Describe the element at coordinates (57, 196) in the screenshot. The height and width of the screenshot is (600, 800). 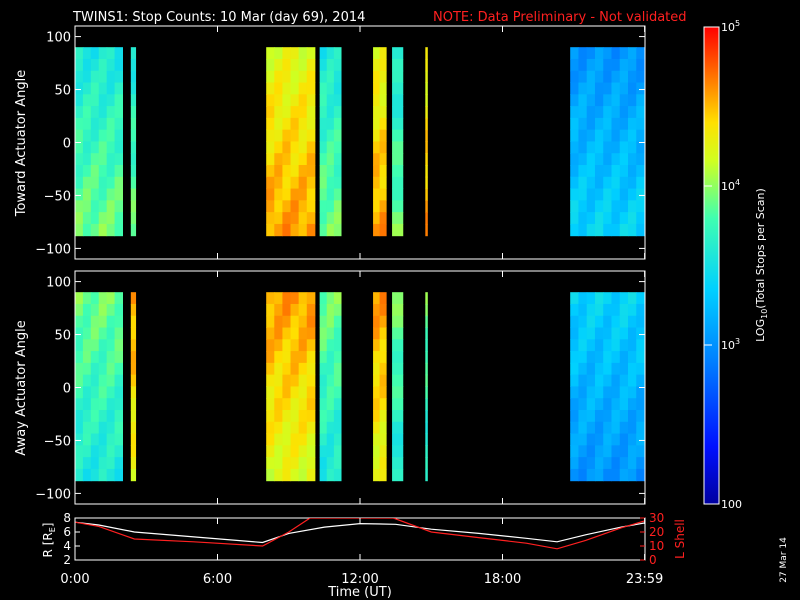
I see `y-tick-label: −50` at that location.